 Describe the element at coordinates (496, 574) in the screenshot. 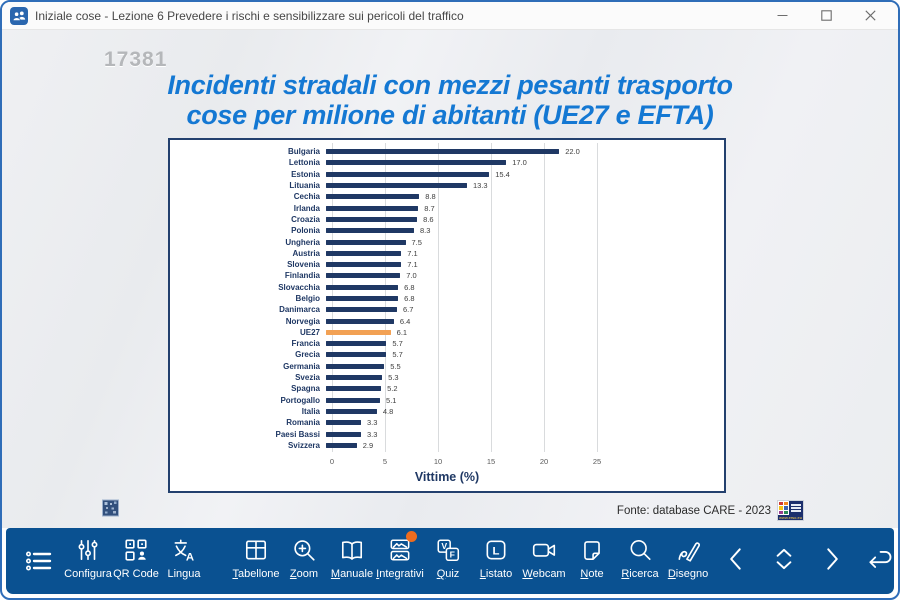

I see `toolbar-label: Listato` at that location.